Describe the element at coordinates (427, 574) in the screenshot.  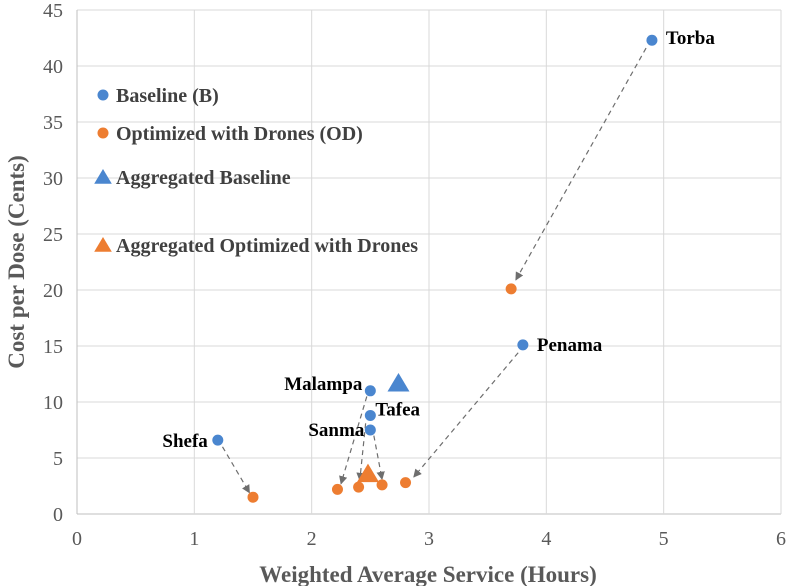
I see `x-axis-title: Weighted Average Service (Hours)` at that location.